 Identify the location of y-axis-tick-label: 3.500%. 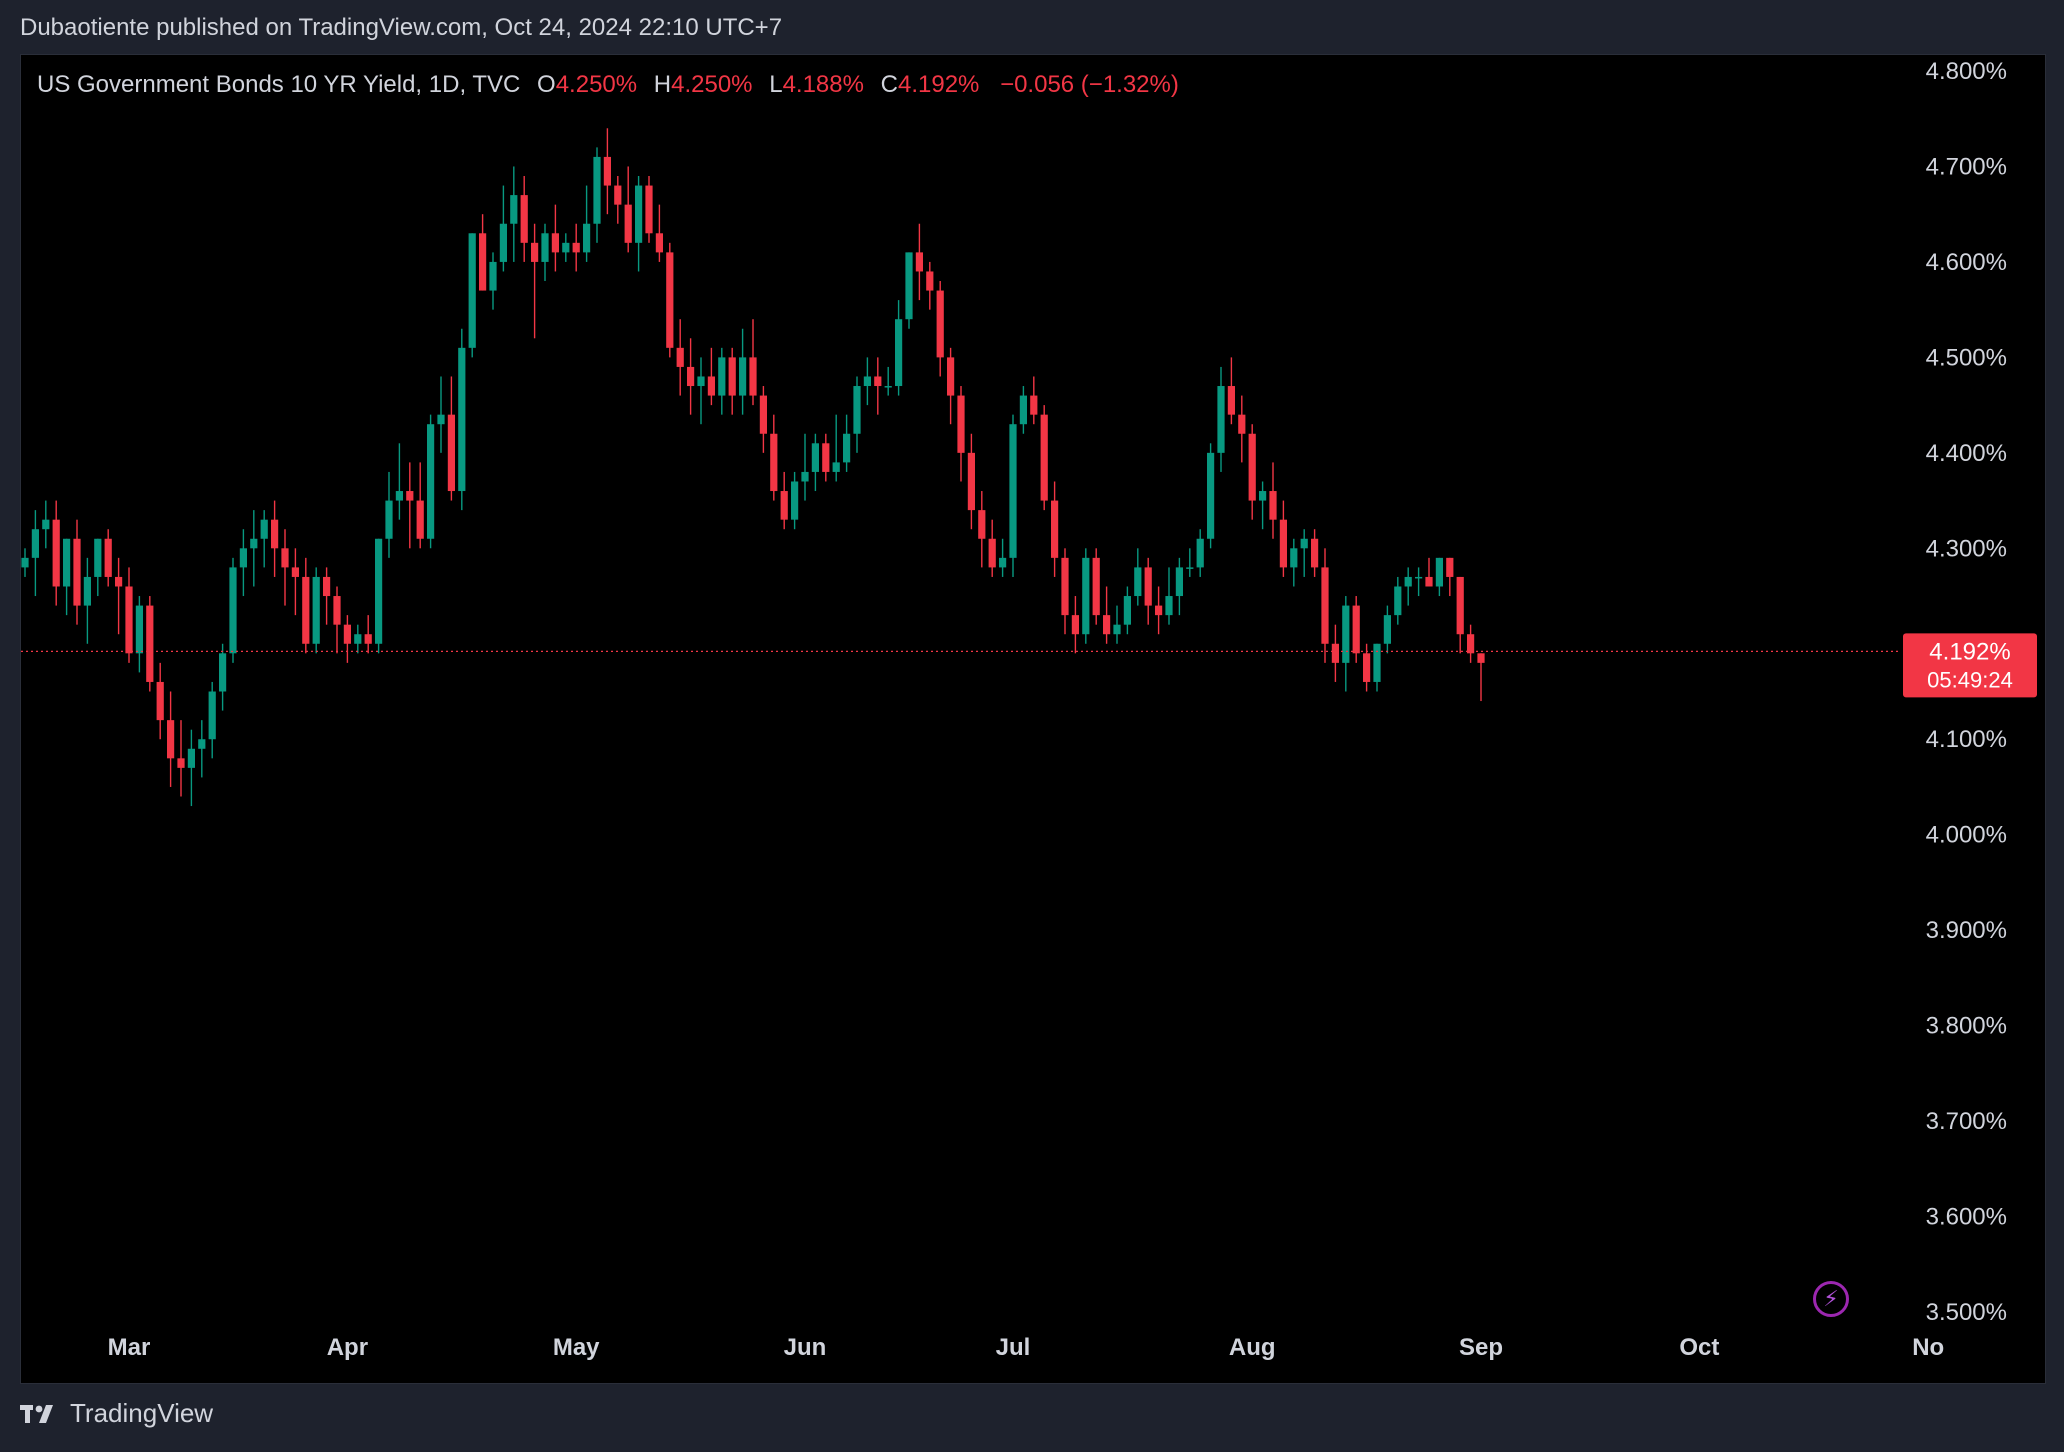
(1966, 1312).